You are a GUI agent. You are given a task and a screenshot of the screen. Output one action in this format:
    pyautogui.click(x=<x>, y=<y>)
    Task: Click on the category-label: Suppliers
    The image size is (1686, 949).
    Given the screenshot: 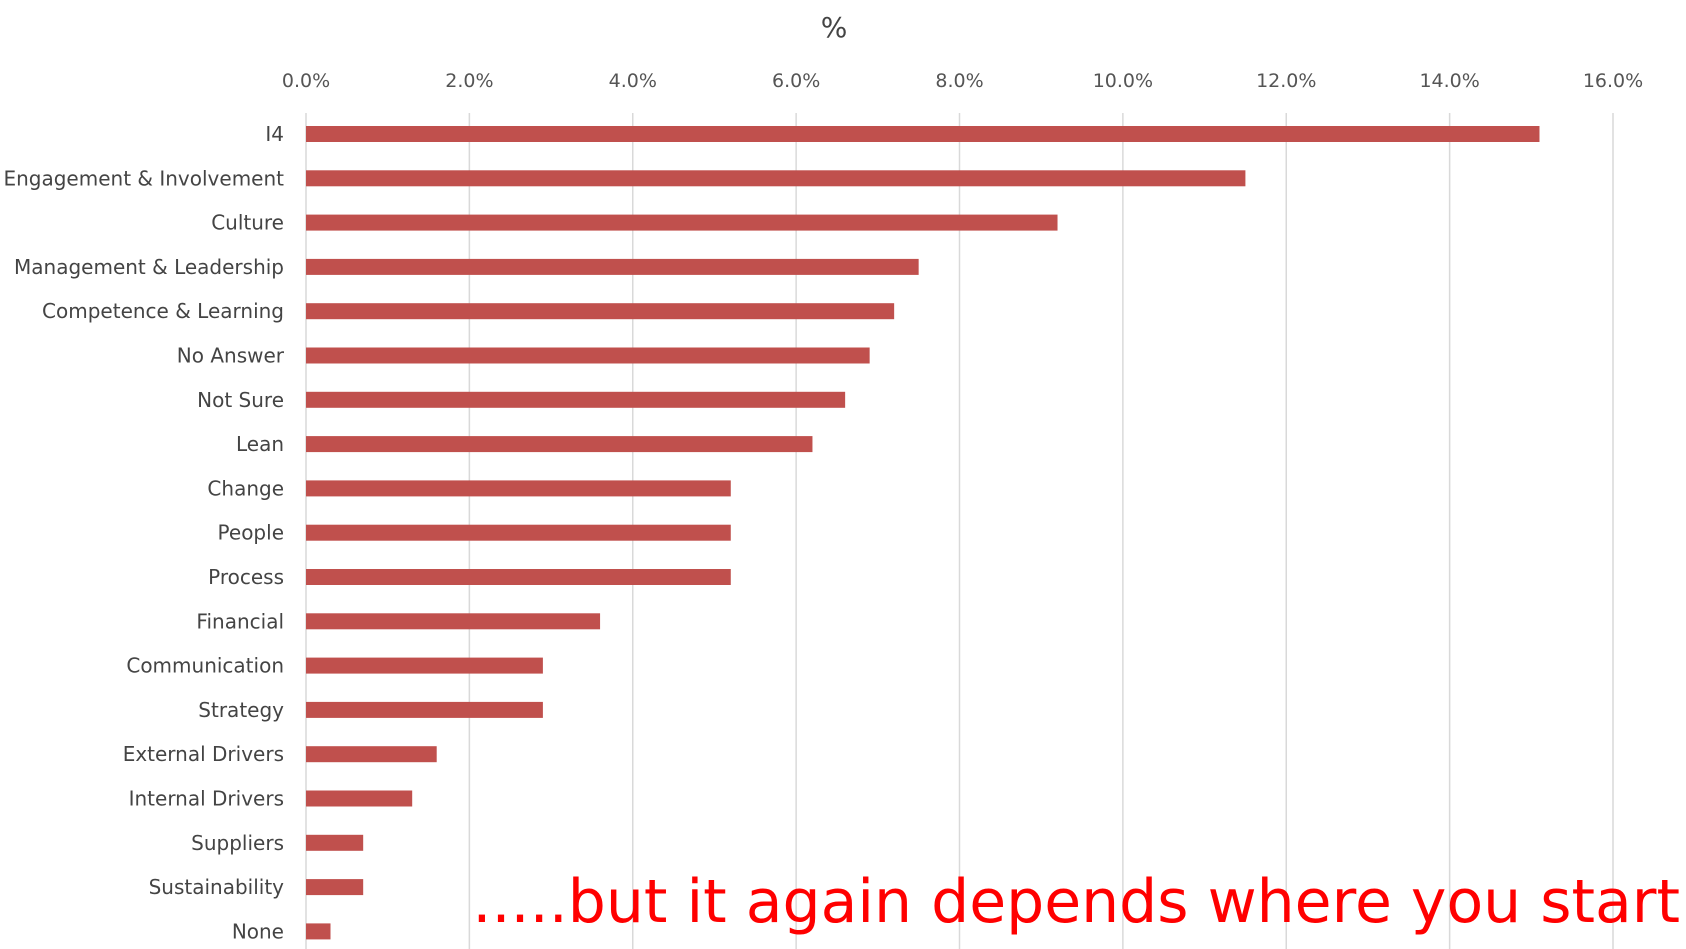 What is the action you would take?
    pyautogui.click(x=237, y=843)
    